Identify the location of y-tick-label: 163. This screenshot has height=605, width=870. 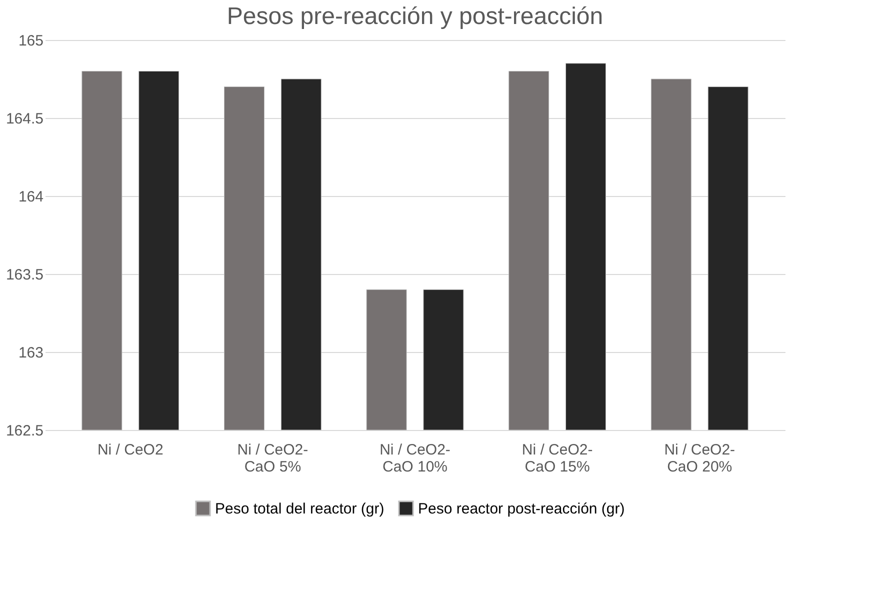
(31, 353).